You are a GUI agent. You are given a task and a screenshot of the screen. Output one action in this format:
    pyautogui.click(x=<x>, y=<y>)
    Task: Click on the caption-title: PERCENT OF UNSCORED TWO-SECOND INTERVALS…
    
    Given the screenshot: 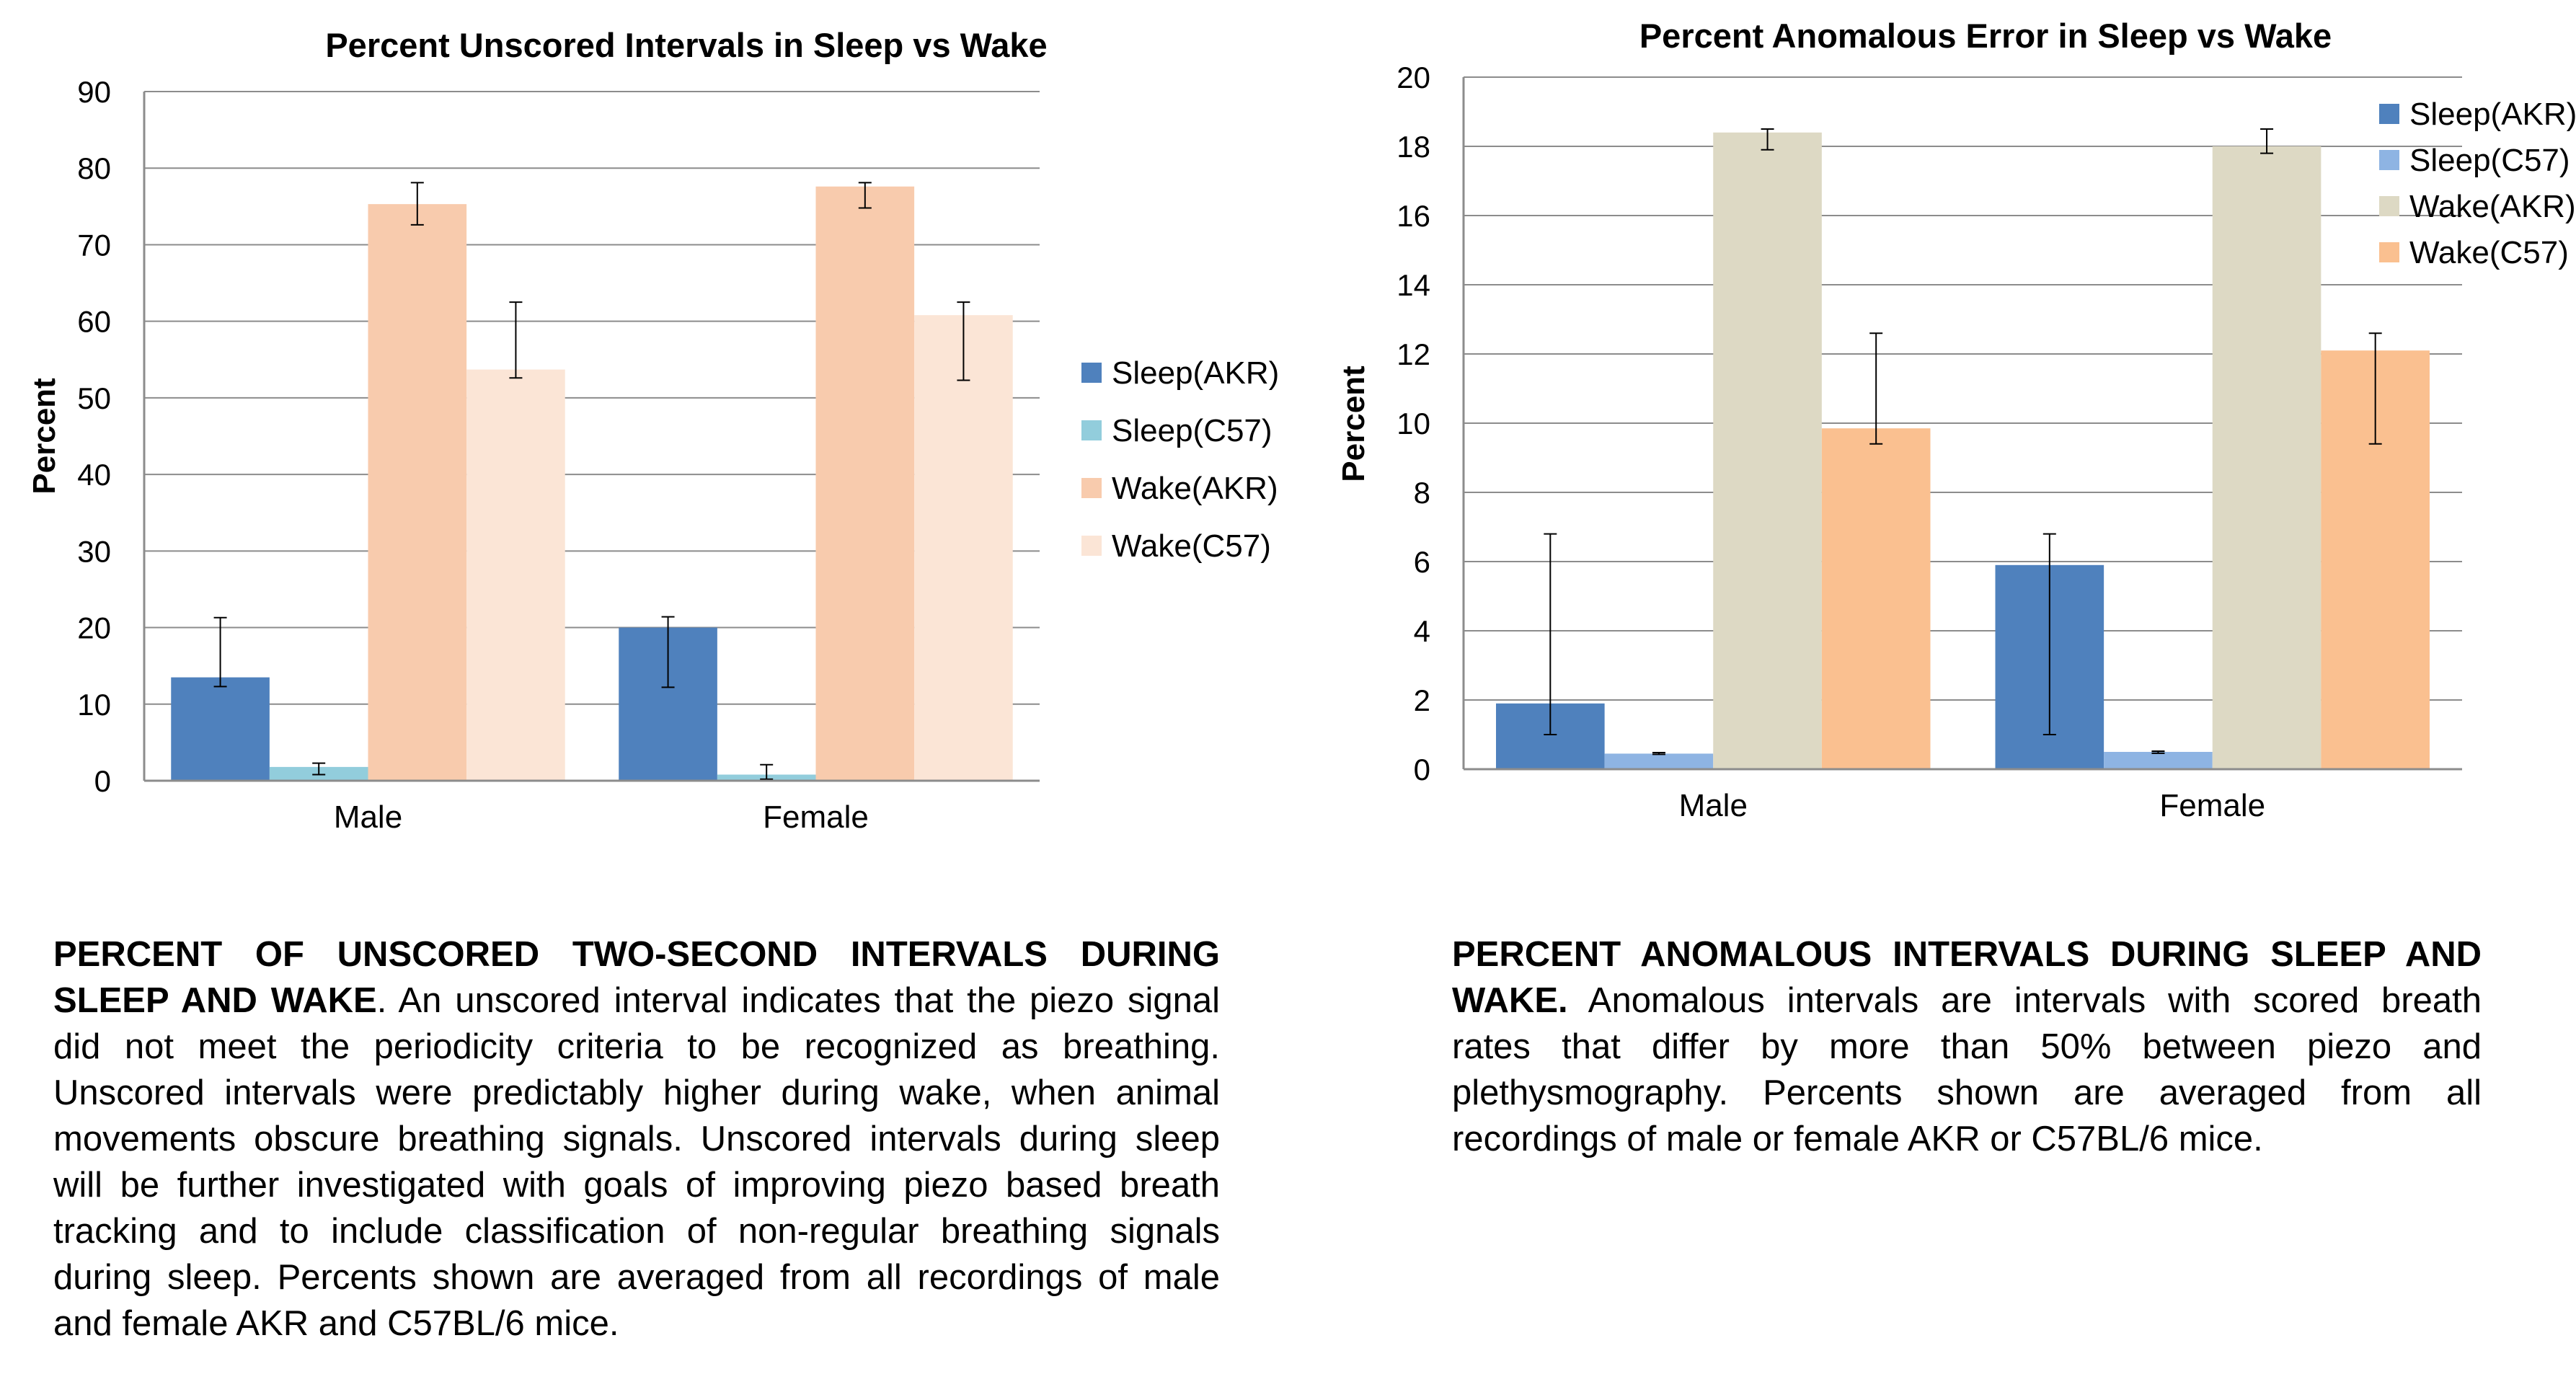 What is the action you would take?
    pyautogui.click(x=636, y=977)
    